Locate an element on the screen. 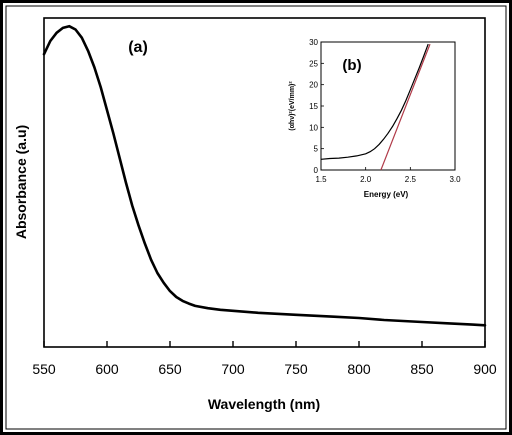 This screenshot has width=512, height=435. inset-y-tick-label: 5 is located at coordinates (316, 149).